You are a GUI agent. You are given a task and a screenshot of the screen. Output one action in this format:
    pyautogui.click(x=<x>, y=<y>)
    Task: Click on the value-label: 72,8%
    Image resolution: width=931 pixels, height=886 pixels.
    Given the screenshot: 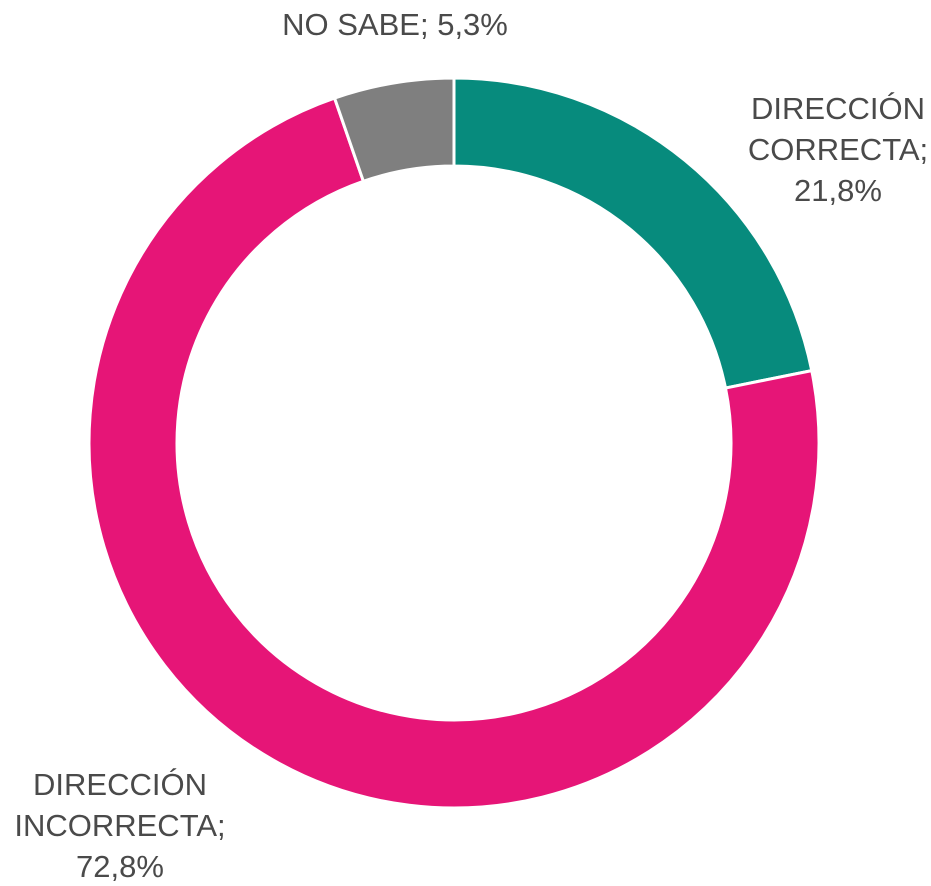 What is the action you would take?
    pyautogui.click(x=120, y=866)
    